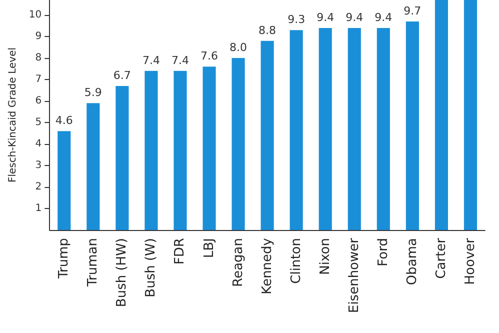 Image resolution: width=499 pixels, height=333 pixels. Describe the element at coordinates (412, 262) in the screenshot. I see `x-tick-label: Obama` at that location.